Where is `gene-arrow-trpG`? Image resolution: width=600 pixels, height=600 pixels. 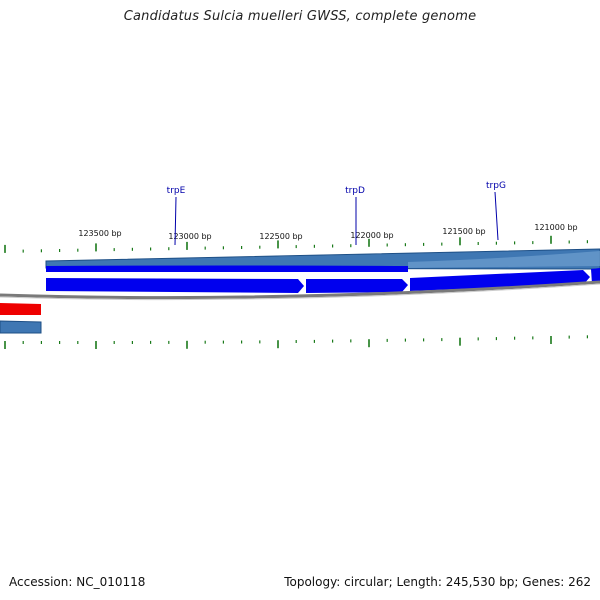 gene-arrow-trpG is located at coordinates (500, 280).